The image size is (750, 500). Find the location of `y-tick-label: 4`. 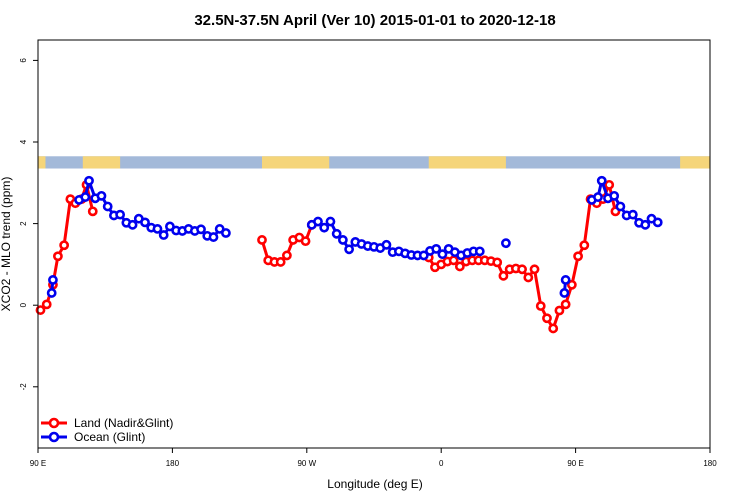

y-tick-label: 4 is located at coordinates (23, 141).